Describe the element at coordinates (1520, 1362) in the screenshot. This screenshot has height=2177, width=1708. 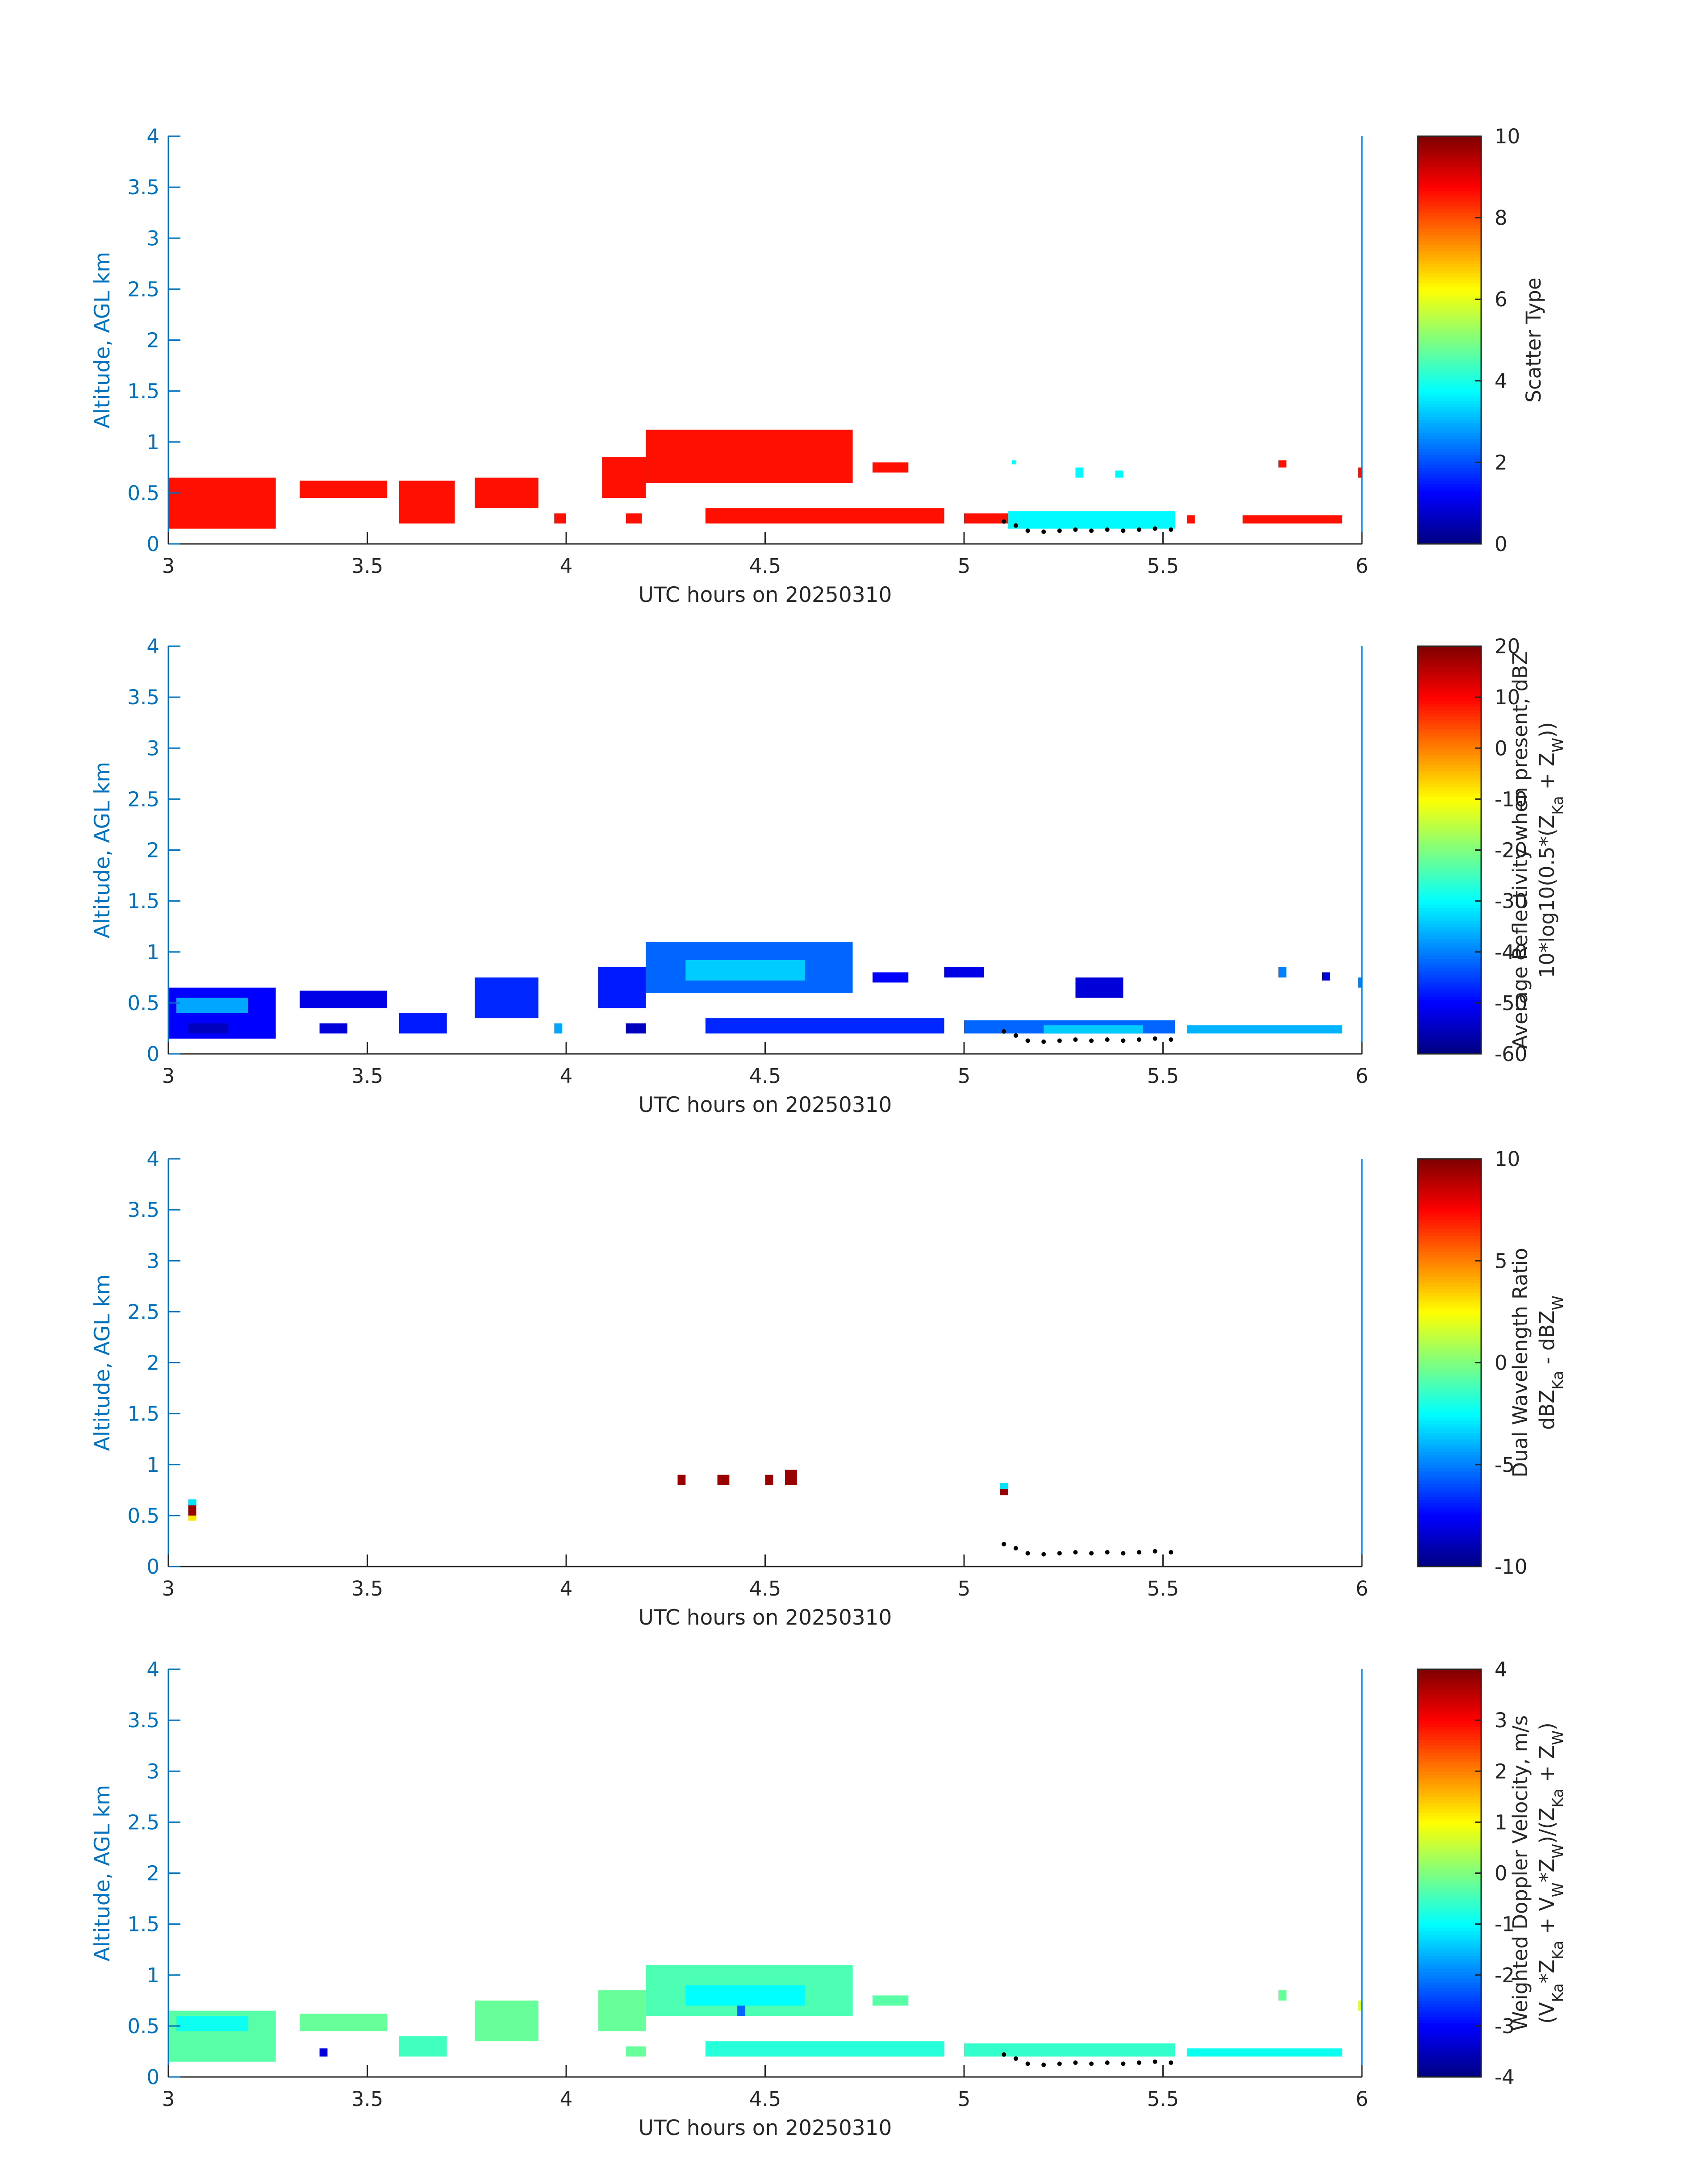
I see `colorbar-label: Dual Wavelength Ratio` at that location.